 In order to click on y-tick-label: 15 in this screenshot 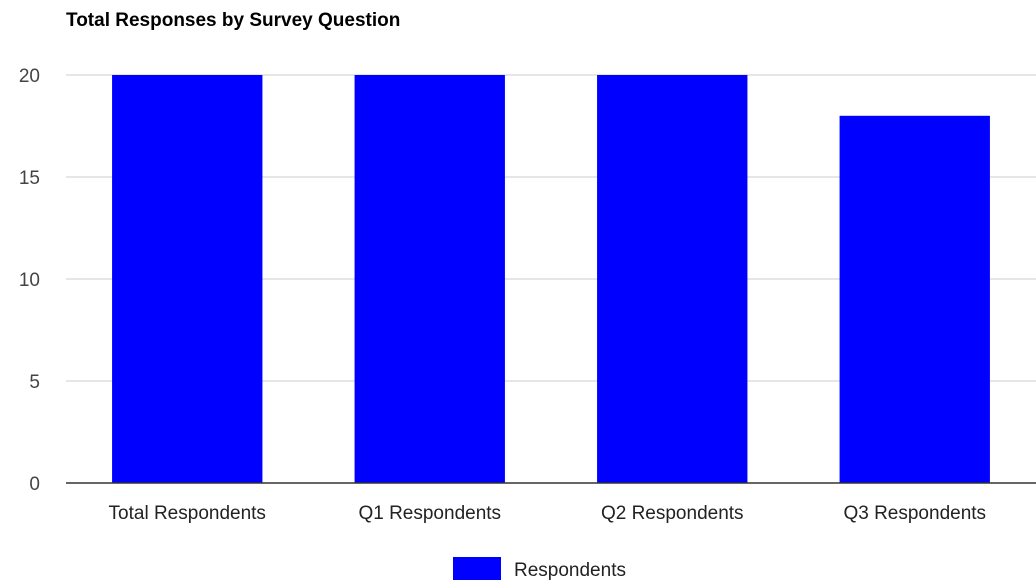, I will do `click(29, 178)`.